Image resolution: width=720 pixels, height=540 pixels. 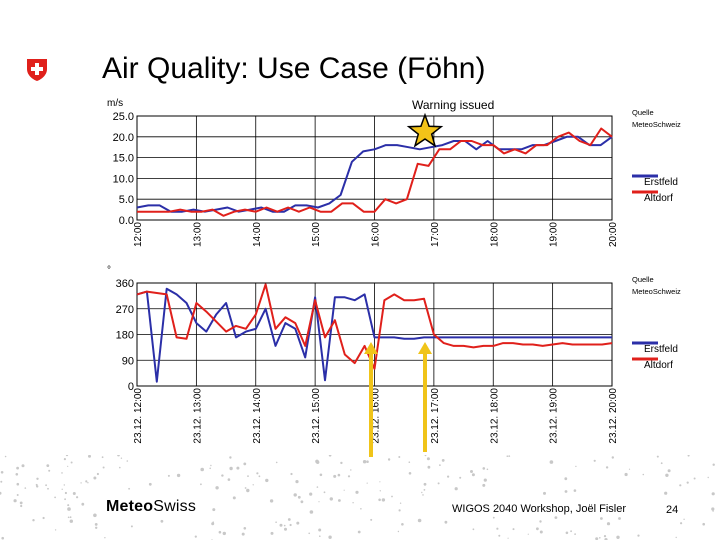 What do you see at coordinates (131, 387) in the screenshot?
I see `y-tick-label: 0` at bounding box center [131, 387].